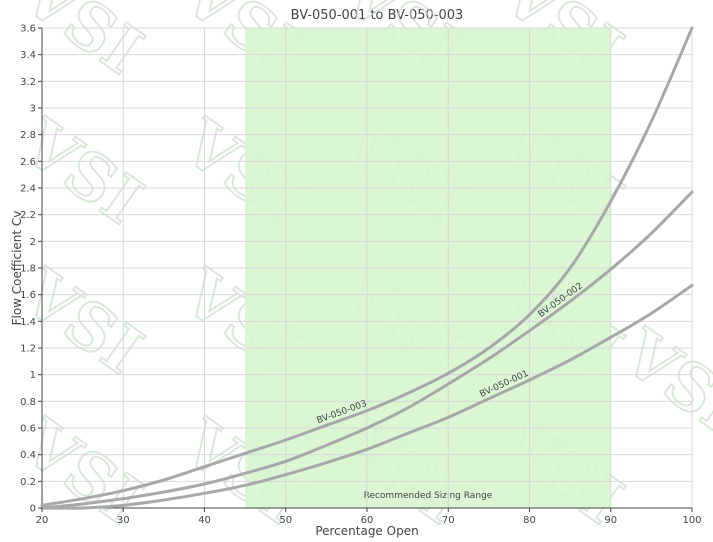  What do you see at coordinates (285, 520) in the screenshot?
I see `x-tick-label: 50` at bounding box center [285, 520].